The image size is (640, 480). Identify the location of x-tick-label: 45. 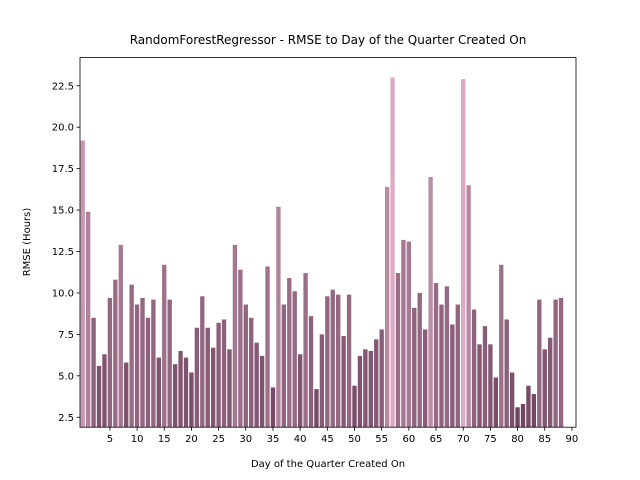
(327, 439).